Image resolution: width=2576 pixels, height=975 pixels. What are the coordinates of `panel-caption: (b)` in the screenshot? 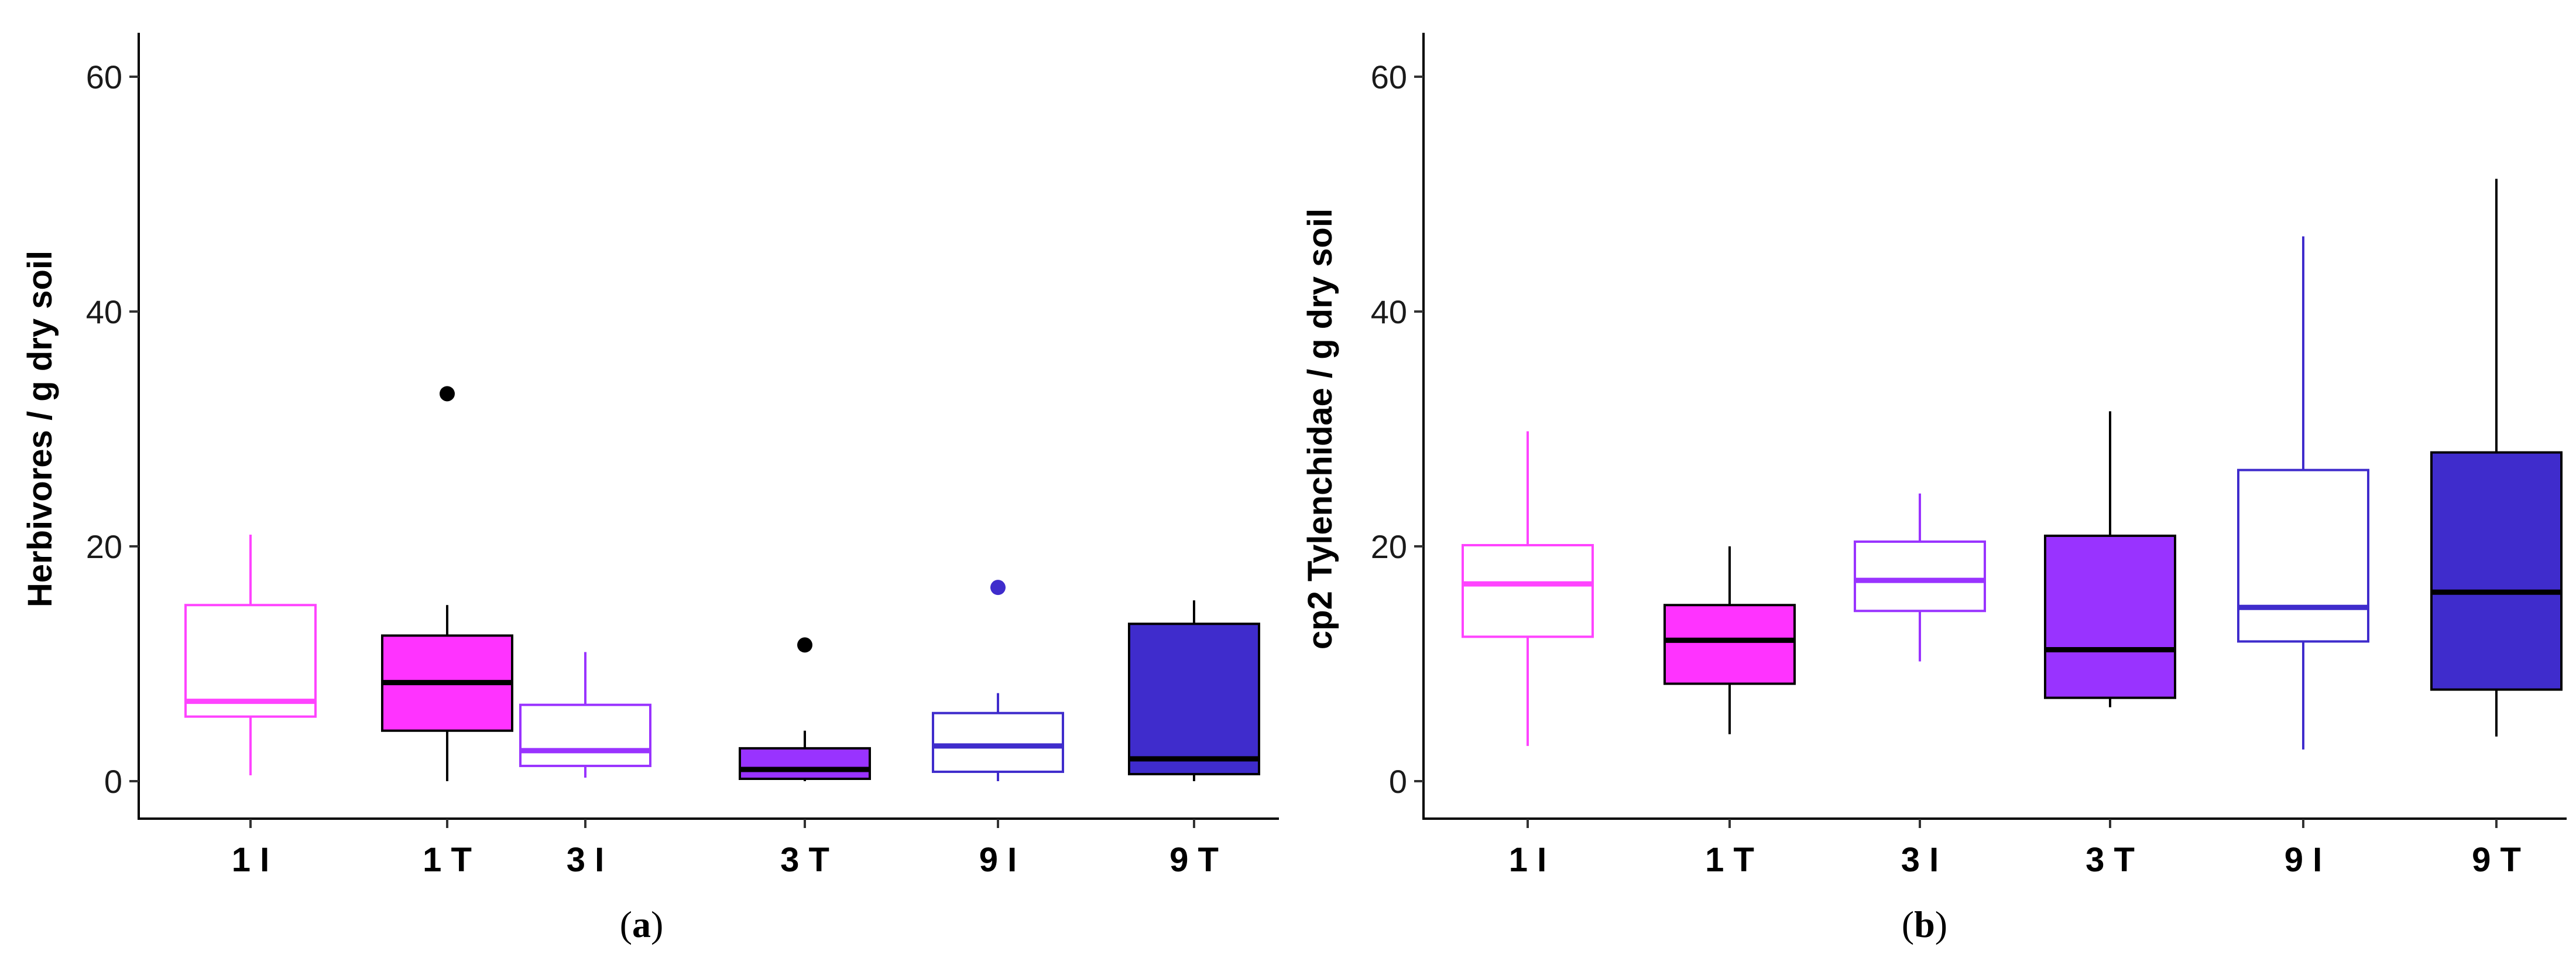 It's located at (1924, 924).